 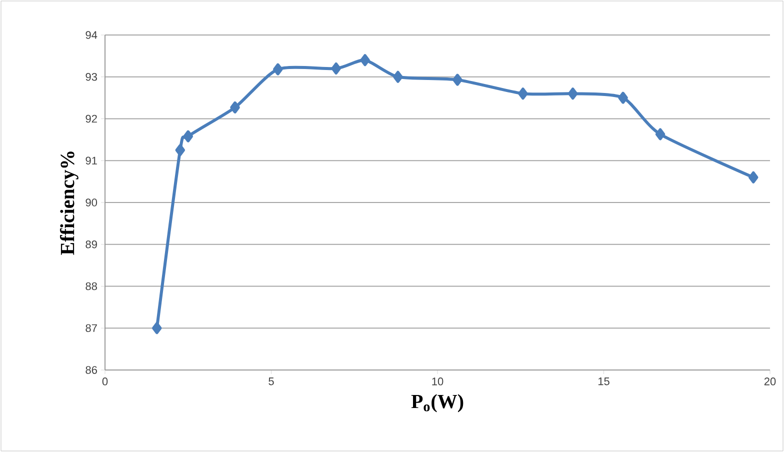 I want to click on x-tick-label: 5, so click(x=271, y=382).